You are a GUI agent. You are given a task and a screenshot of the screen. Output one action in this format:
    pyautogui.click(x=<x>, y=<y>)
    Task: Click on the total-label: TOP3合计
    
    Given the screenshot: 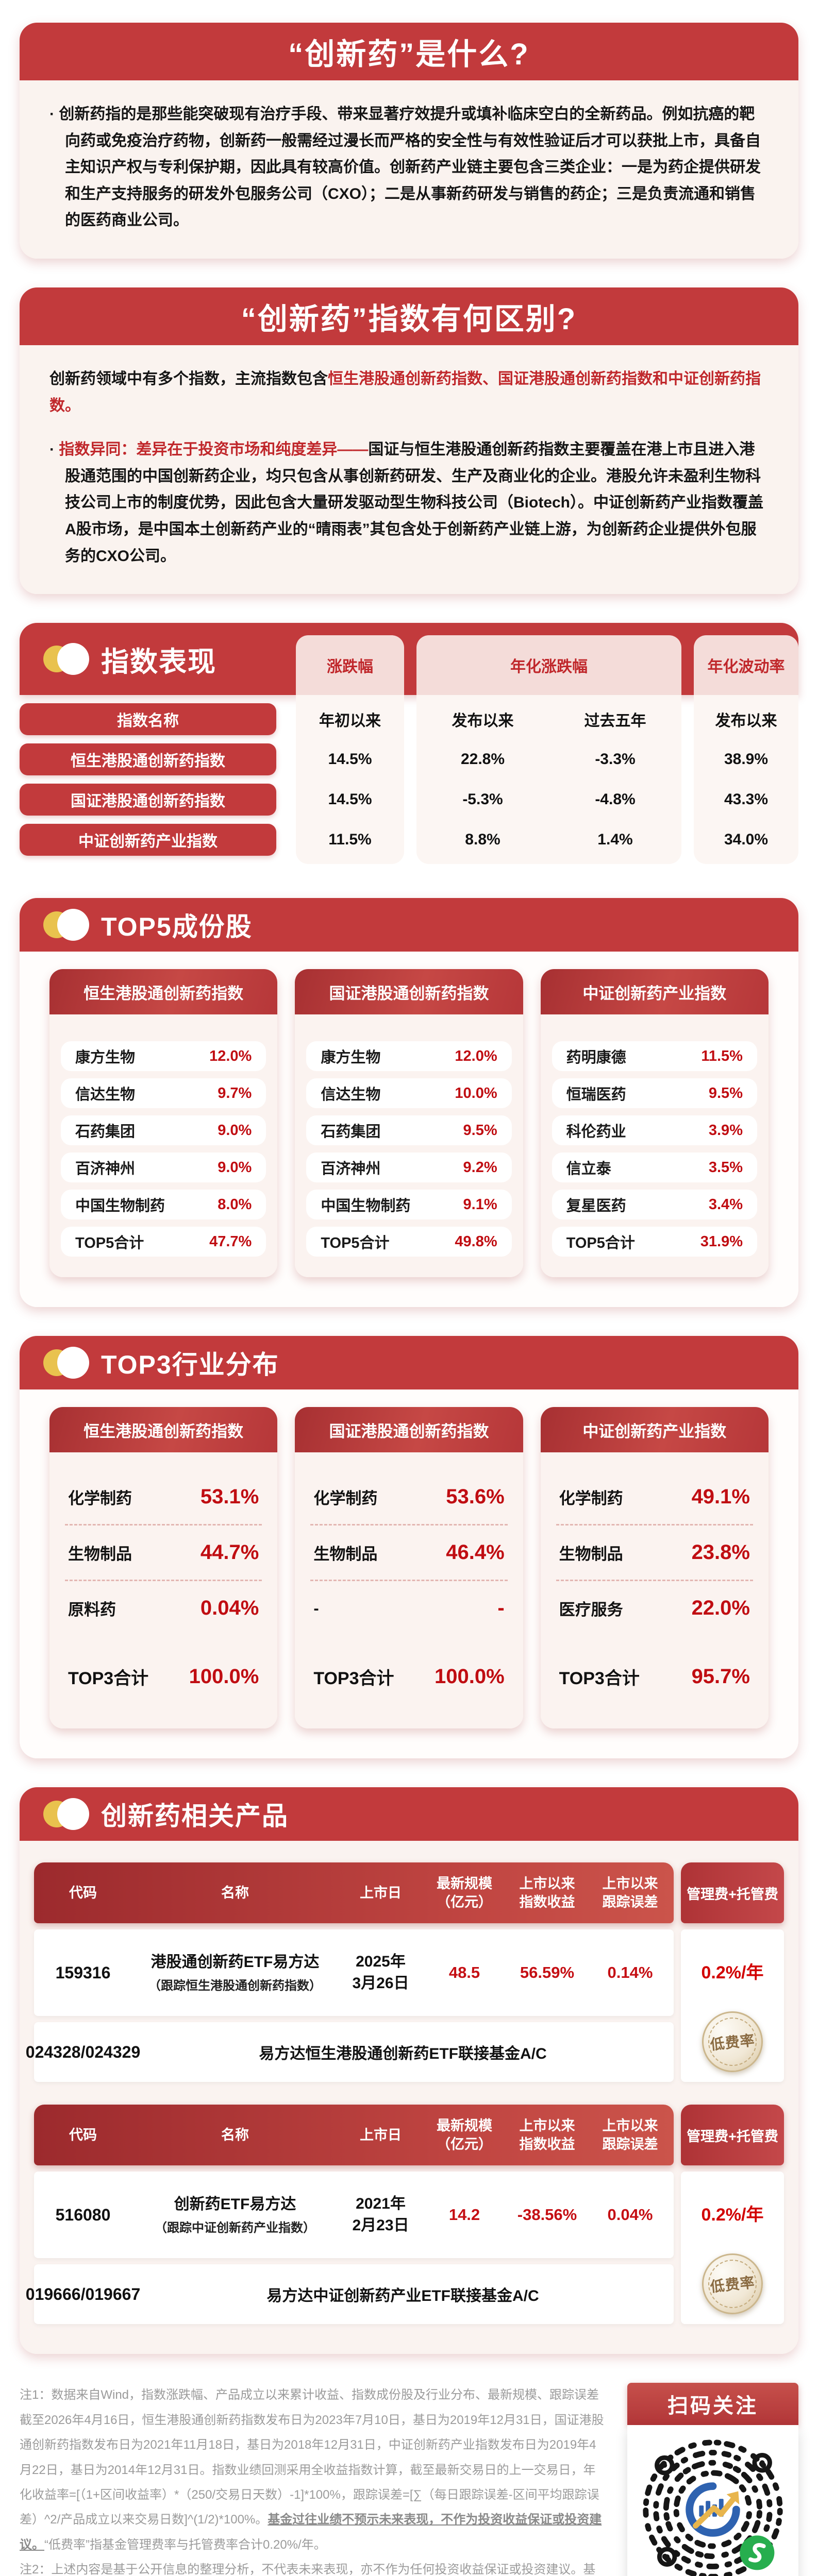 What is the action you would take?
    pyautogui.click(x=599, y=1679)
    